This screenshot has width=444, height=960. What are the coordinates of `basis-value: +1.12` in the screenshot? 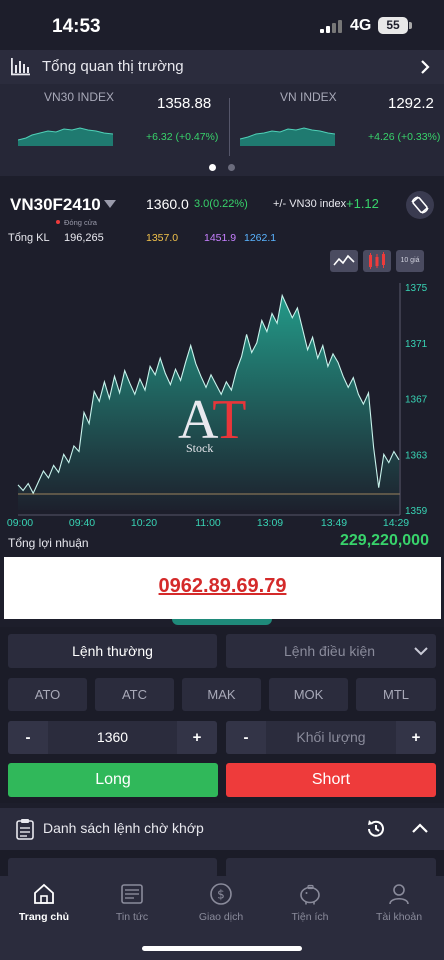 It's located at (362, 203).